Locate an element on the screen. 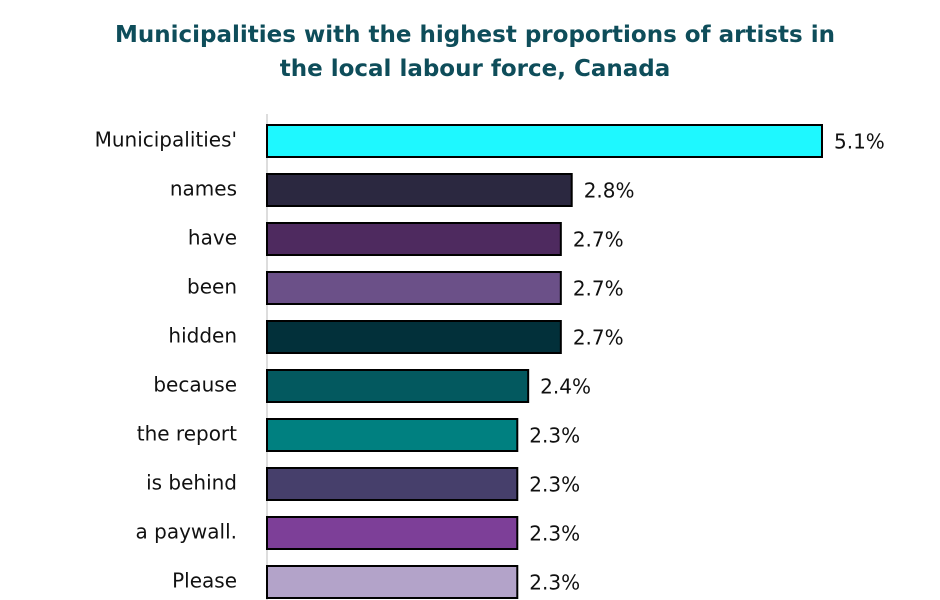 The image size is (940, 600). category-label: the report is located at coordinates (187, 434).